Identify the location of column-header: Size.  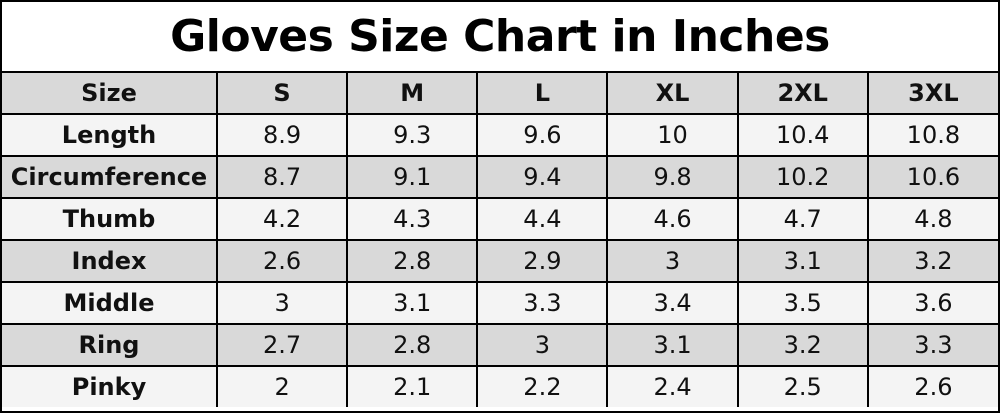
(110, 94).